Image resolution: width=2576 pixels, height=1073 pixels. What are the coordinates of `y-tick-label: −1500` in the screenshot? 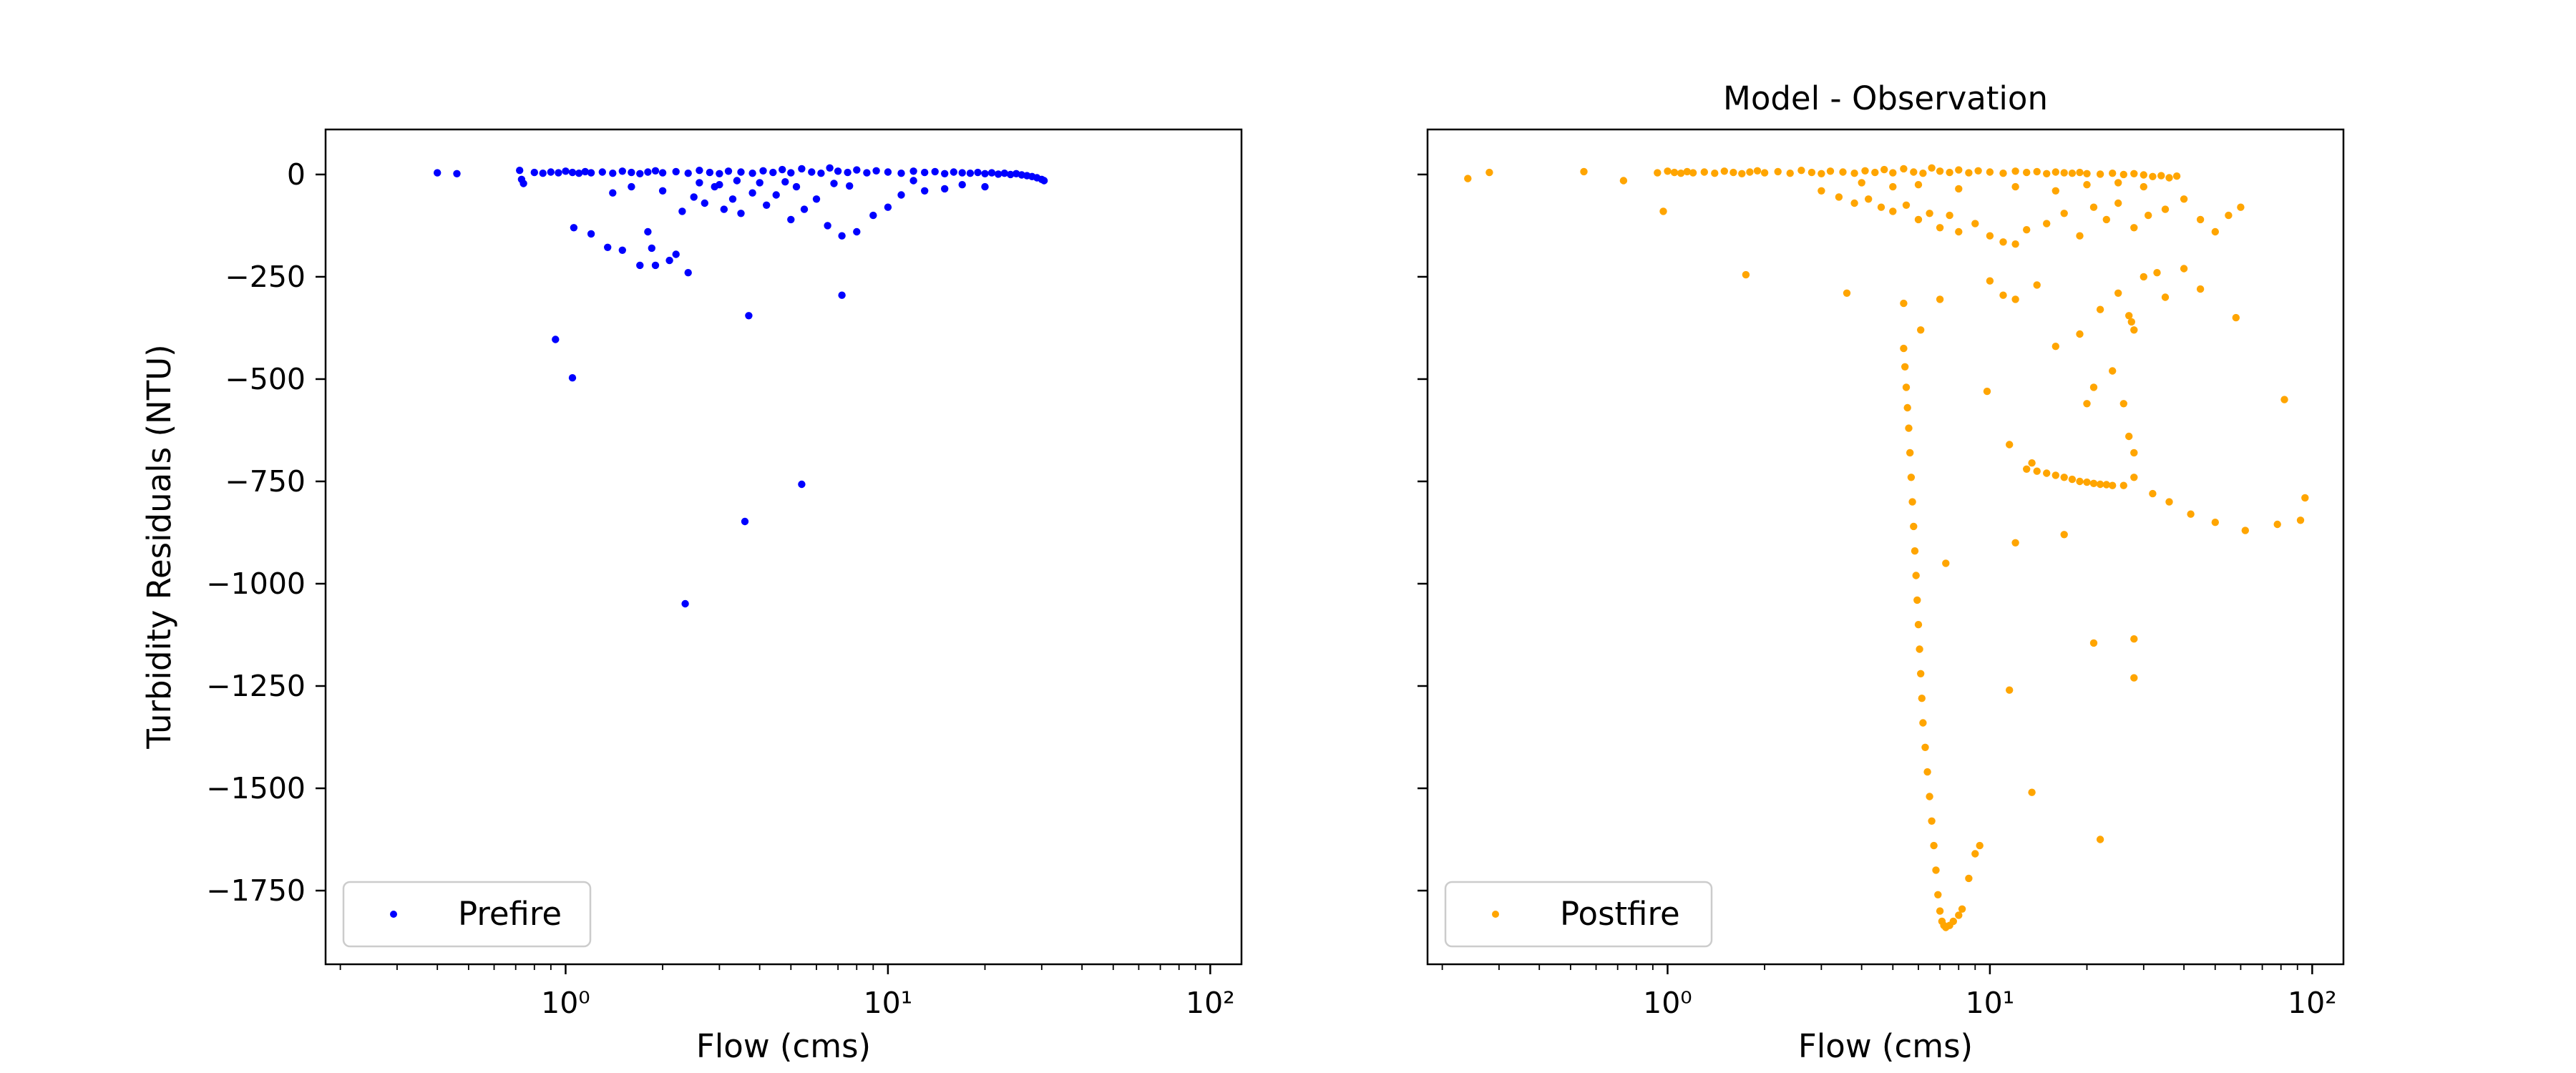 It's located at (256, 788).